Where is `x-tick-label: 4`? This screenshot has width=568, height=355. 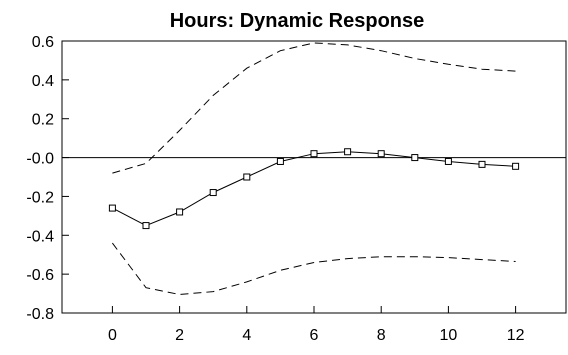
x-tick-label: 4 is located at coordinates (246, 335).